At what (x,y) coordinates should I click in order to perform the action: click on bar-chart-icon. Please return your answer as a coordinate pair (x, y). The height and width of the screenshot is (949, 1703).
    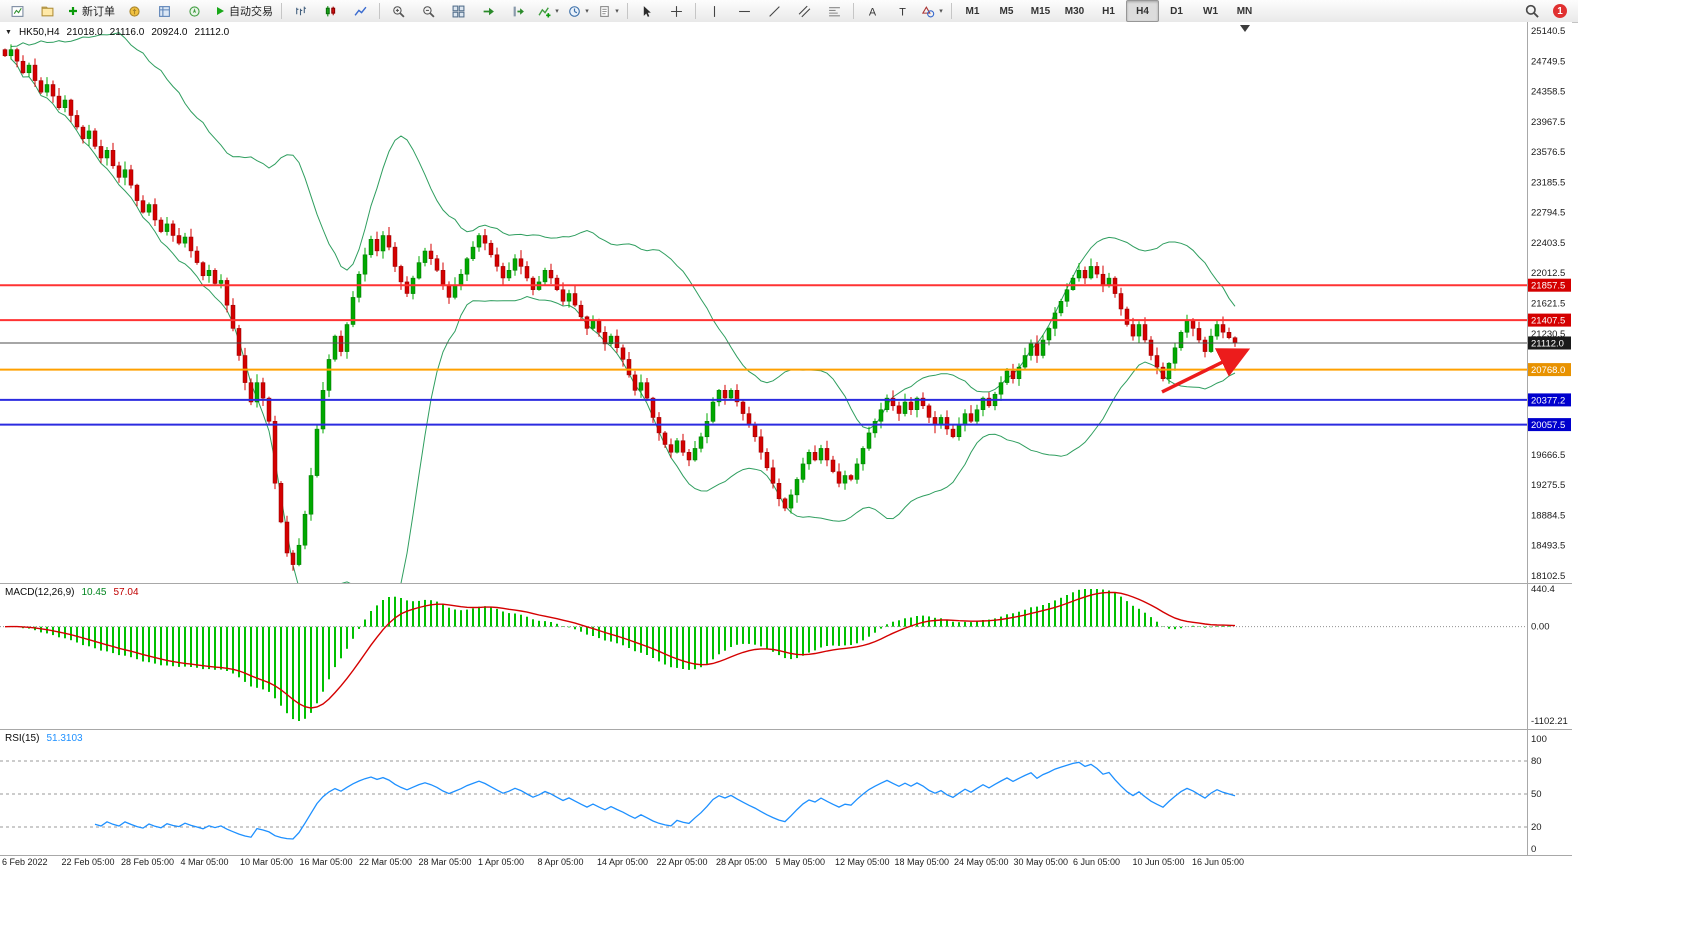
    Looking at the image, I should click on (300, 11).